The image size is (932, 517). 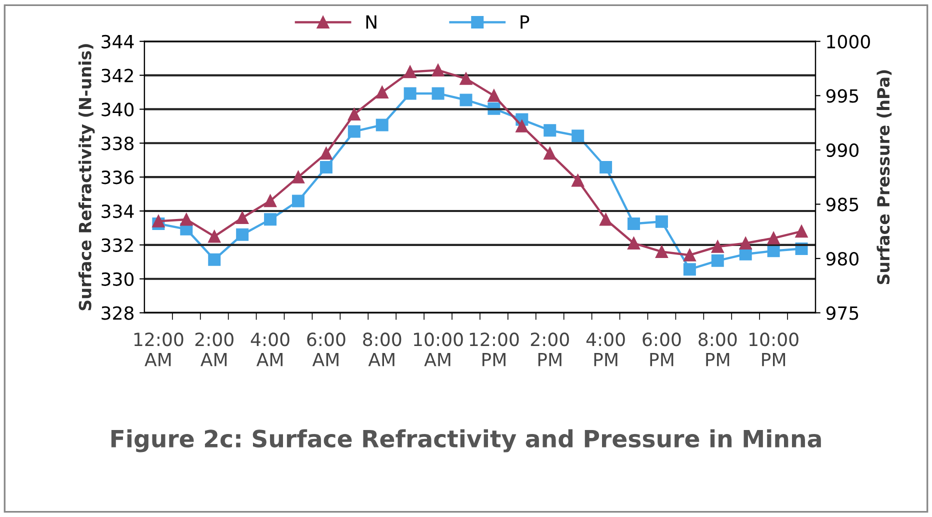 I want to click on y2-tick-label: 995, so click(x=842, y=96).